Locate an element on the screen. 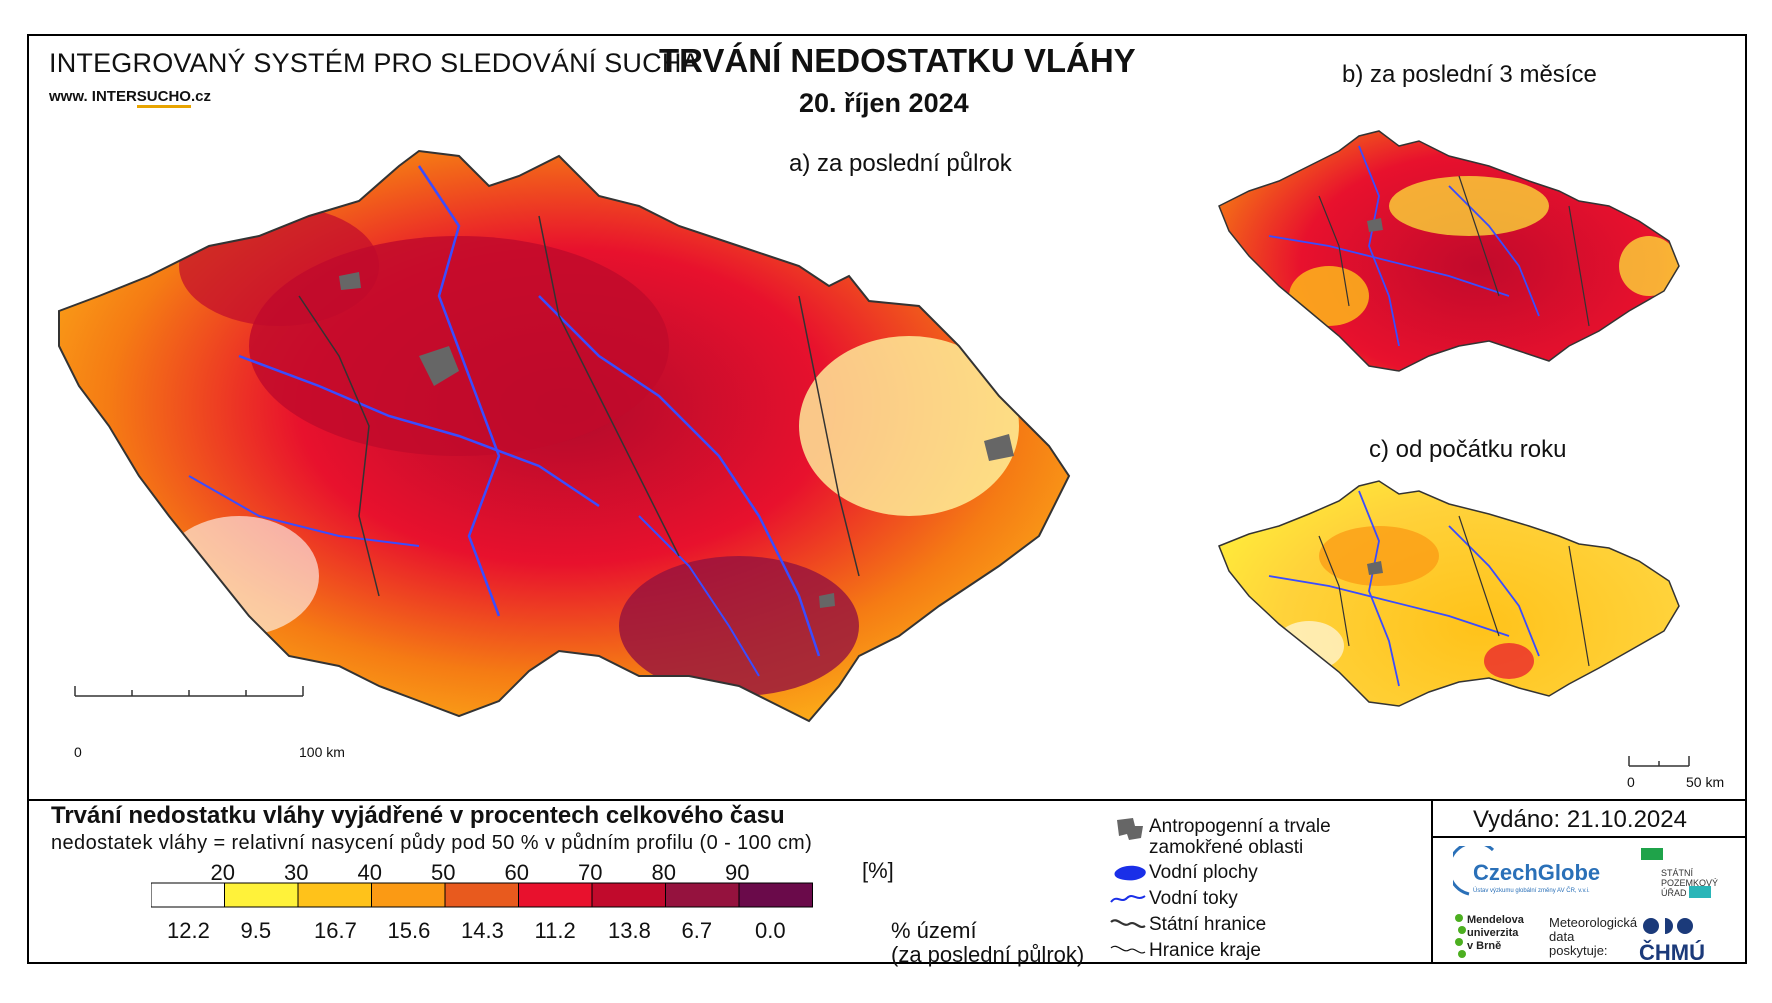 The width and height of the screenshot is (1772, 1003). meteo-line-1: Meteorologická is located at coordinates (1593, 922).